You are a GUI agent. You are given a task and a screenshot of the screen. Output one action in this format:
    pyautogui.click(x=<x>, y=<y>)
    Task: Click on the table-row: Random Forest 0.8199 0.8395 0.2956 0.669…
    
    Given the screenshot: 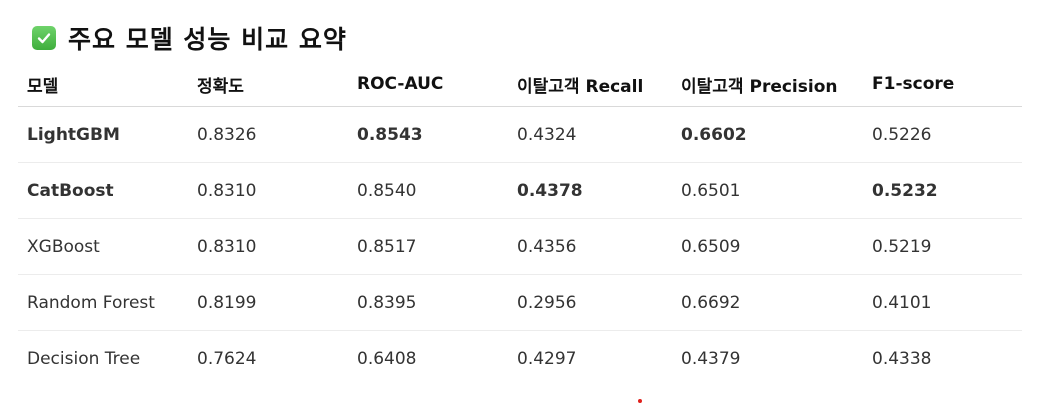 What is the action you would take?
    pyautogui.click(x=520, y=302)
    